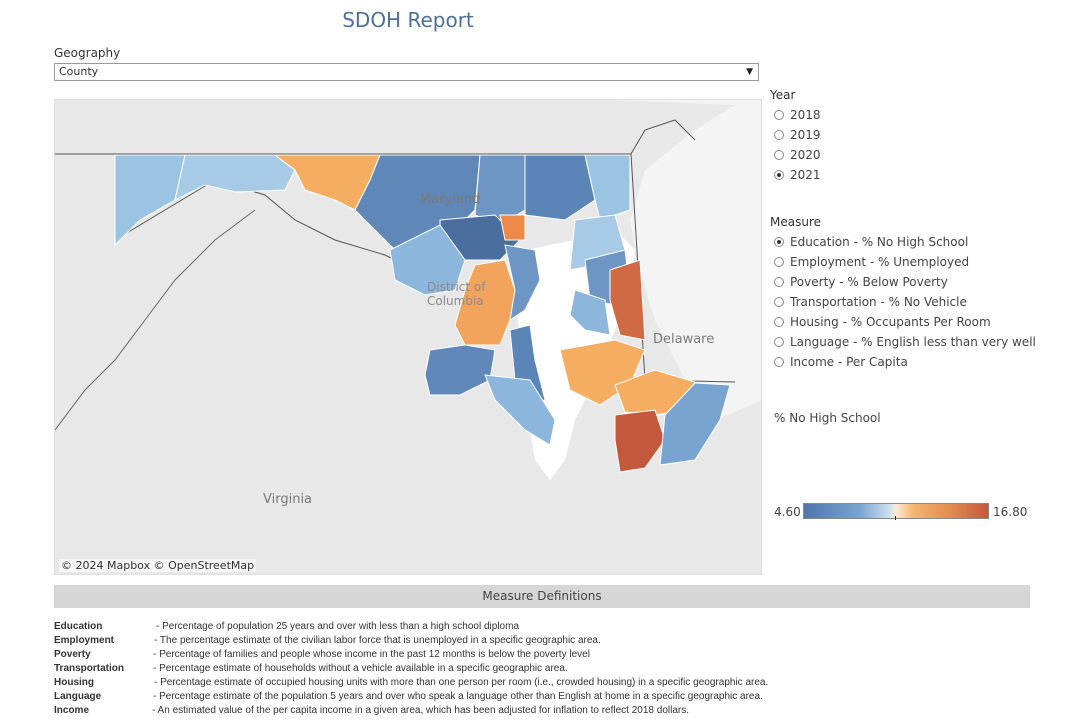  Describe the element at coordinates (1010, 512) in the screenshot. I see `legend-max-value: 16.80` at that location.